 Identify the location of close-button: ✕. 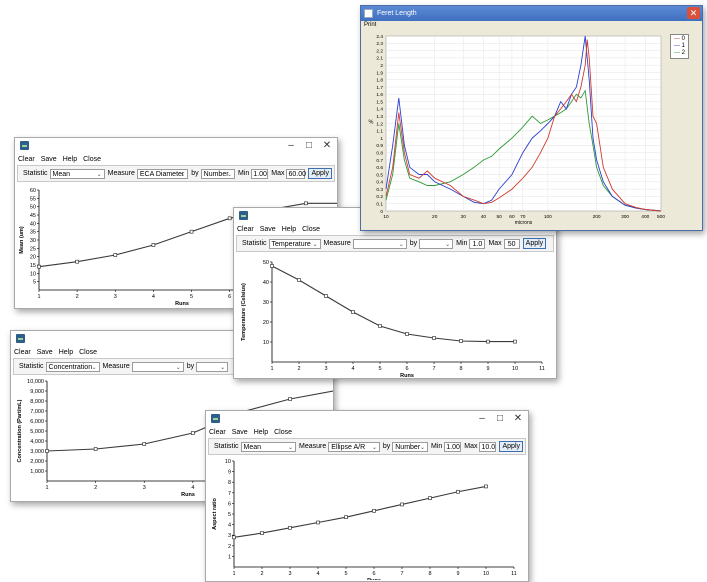
(693, 13).